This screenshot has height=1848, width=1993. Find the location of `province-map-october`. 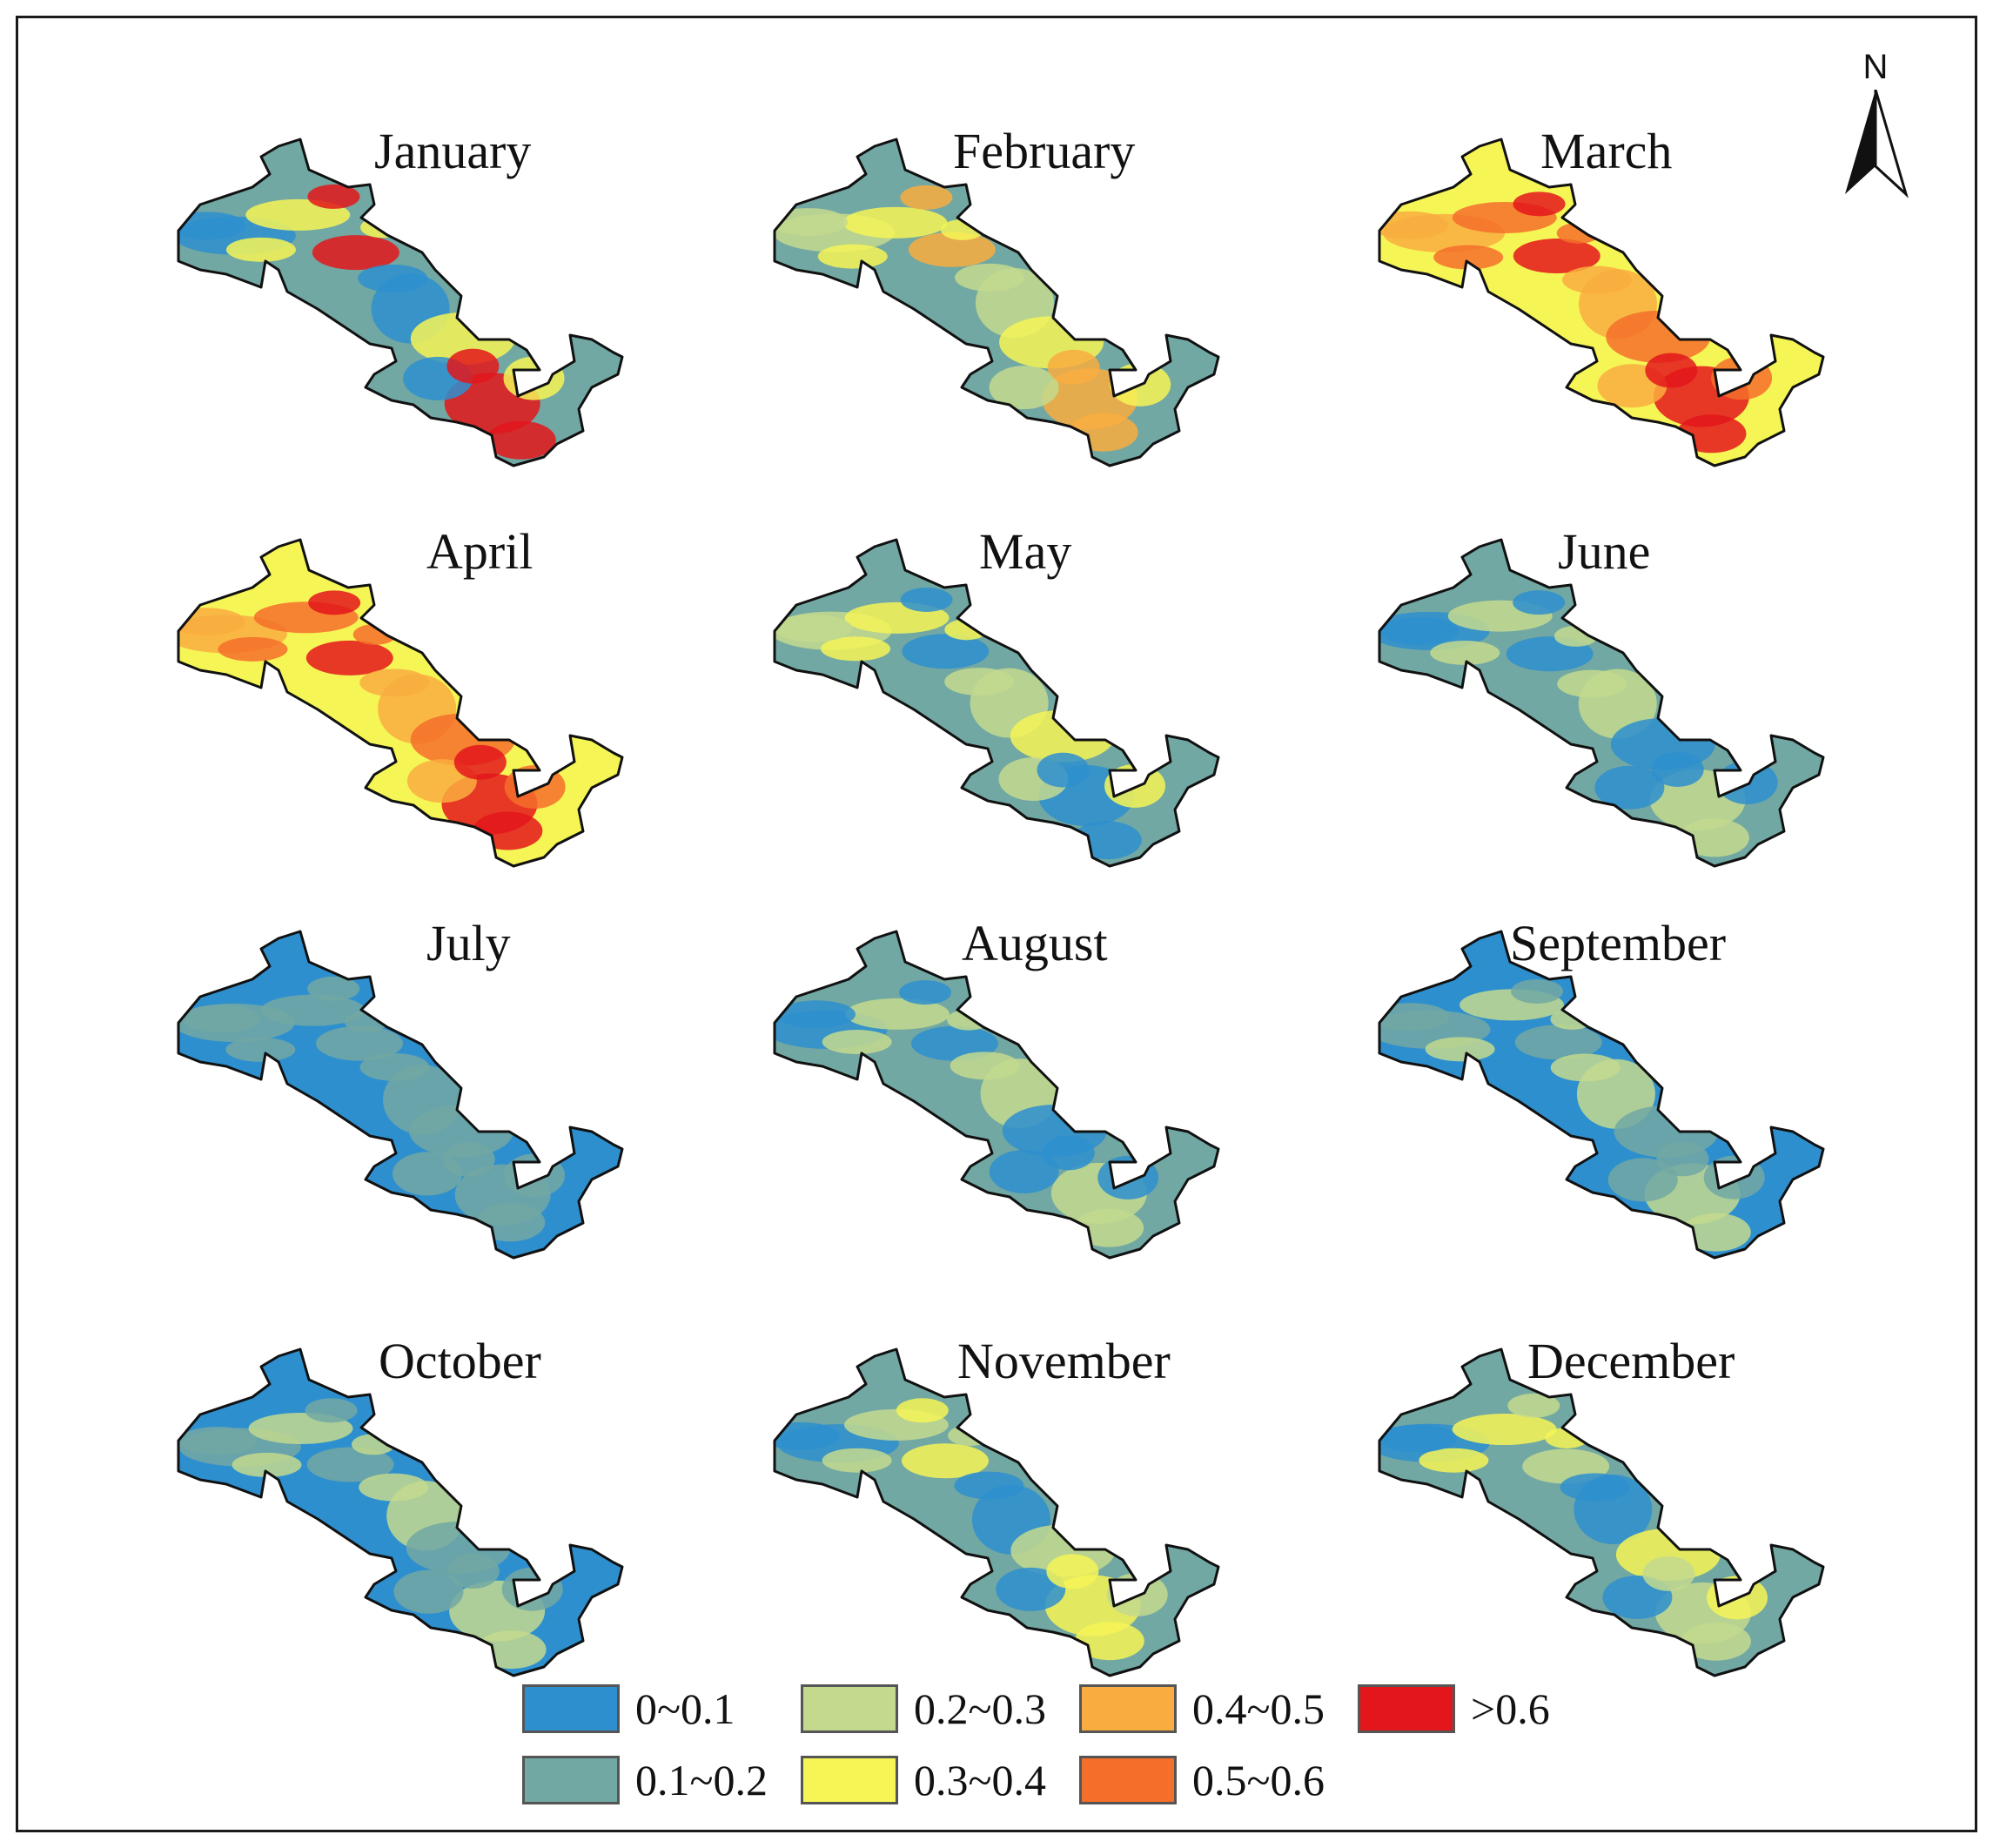

province-map-october is located at coordinates (401, 1512).